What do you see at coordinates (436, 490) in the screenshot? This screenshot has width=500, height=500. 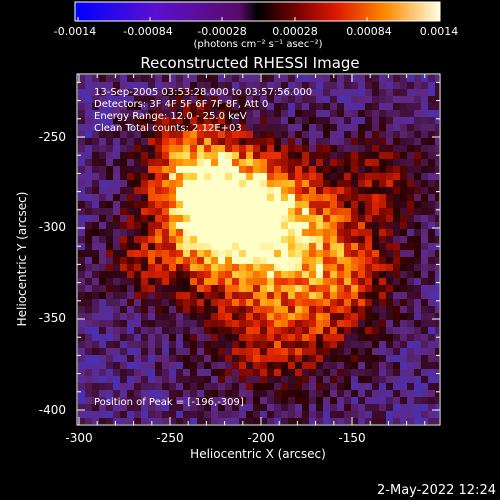 I see `timestamp: 2-May-2022 12:24` at bounding box center [436, 490].